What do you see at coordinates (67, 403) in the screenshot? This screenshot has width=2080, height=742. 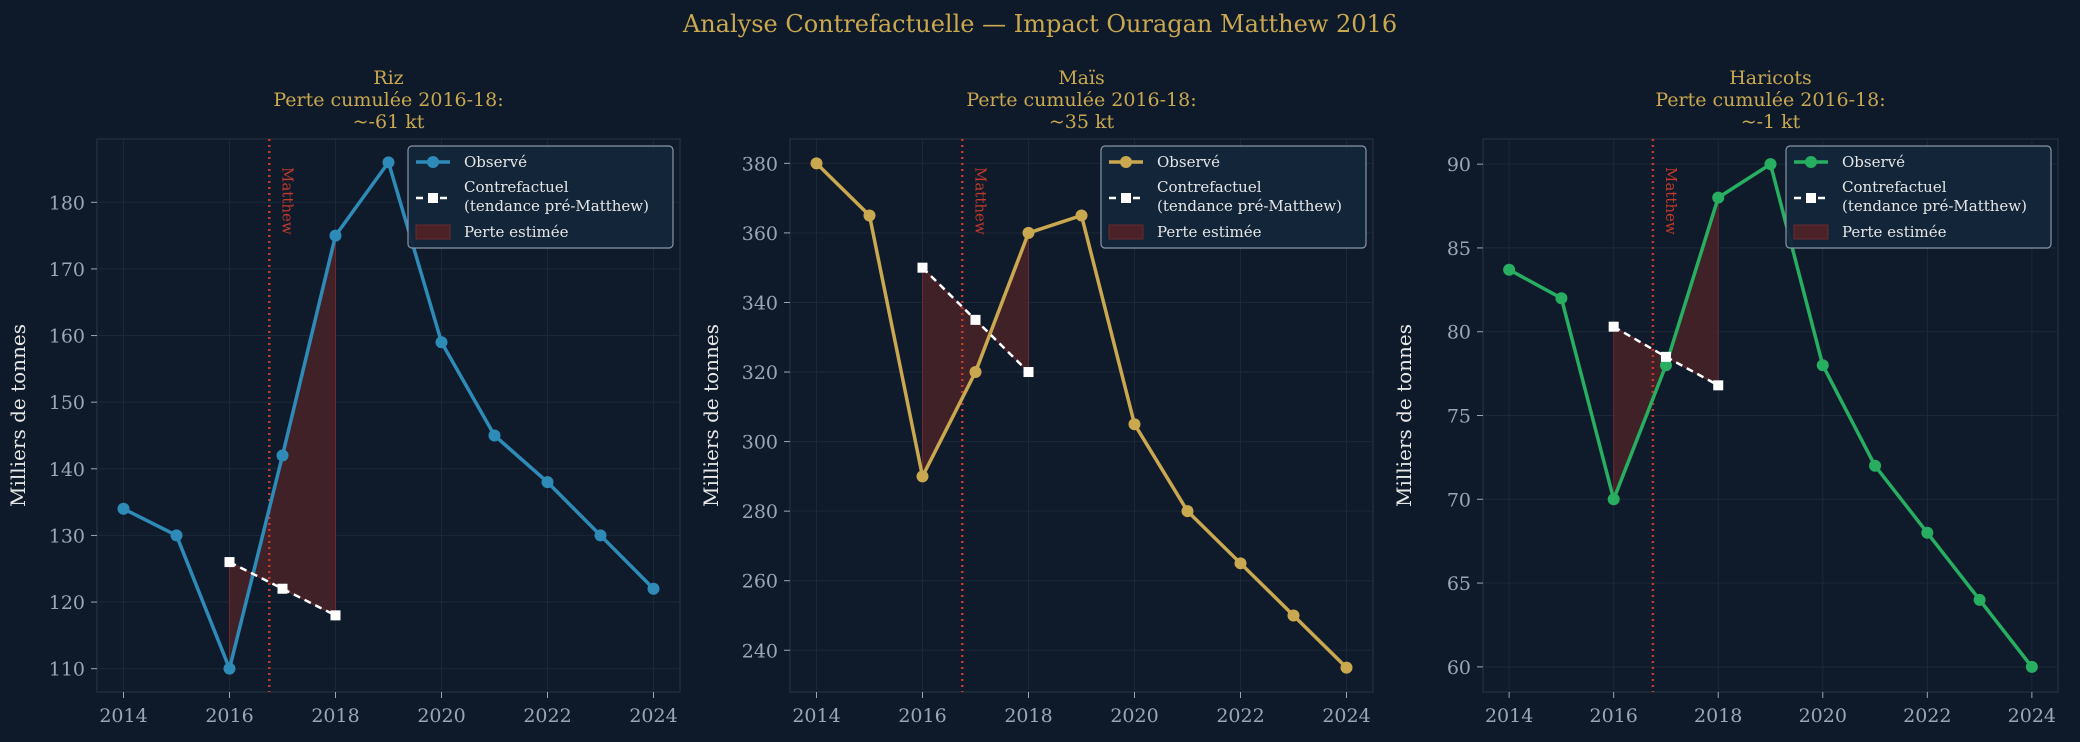 I see `y-tick-label: 150` at bounding box center [67, 403].